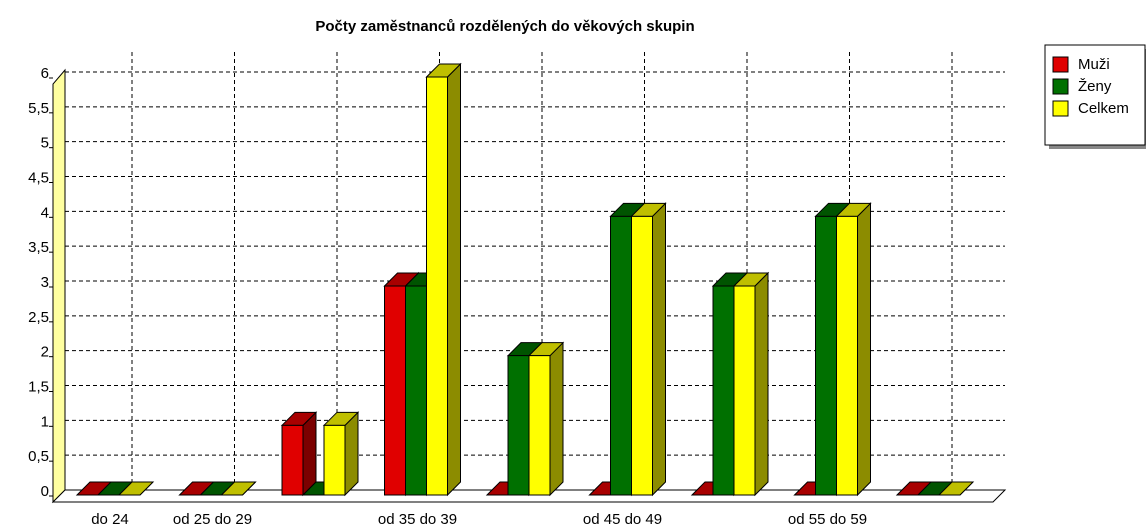 The width and height of the screenshot is (1146, 529). What do you see at coordinates (45, 491) in the screenshot?
I see `y-tick-label: 0` at bounding box center [45, 491].